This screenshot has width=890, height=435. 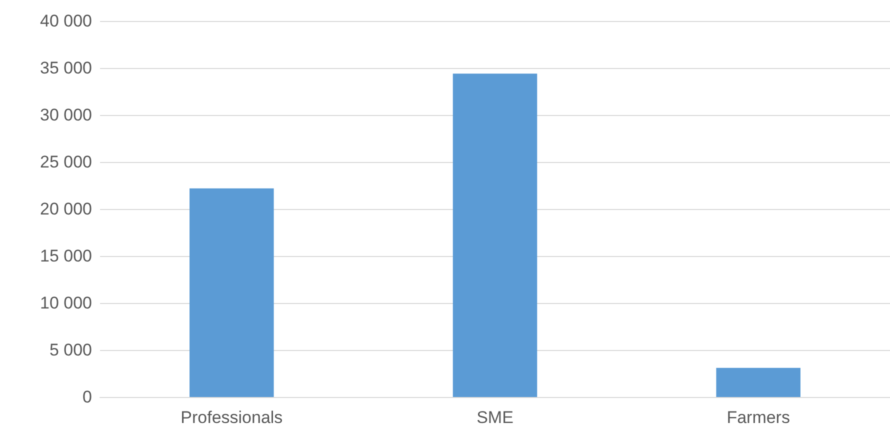 I want to click on y-tick-label: 25 000, so click(x=66, y=162).